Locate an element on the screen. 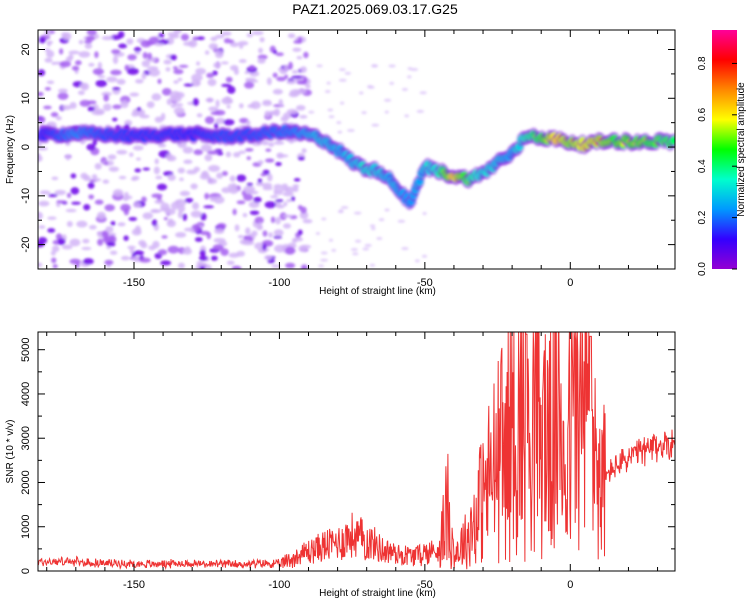  snr-ytick-label: 4000 is located at coordinates (26, 394).